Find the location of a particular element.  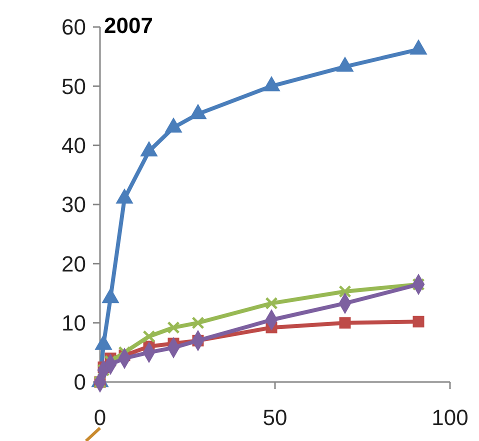

y-tick-label: 0 is located at coordinates (80, 382).